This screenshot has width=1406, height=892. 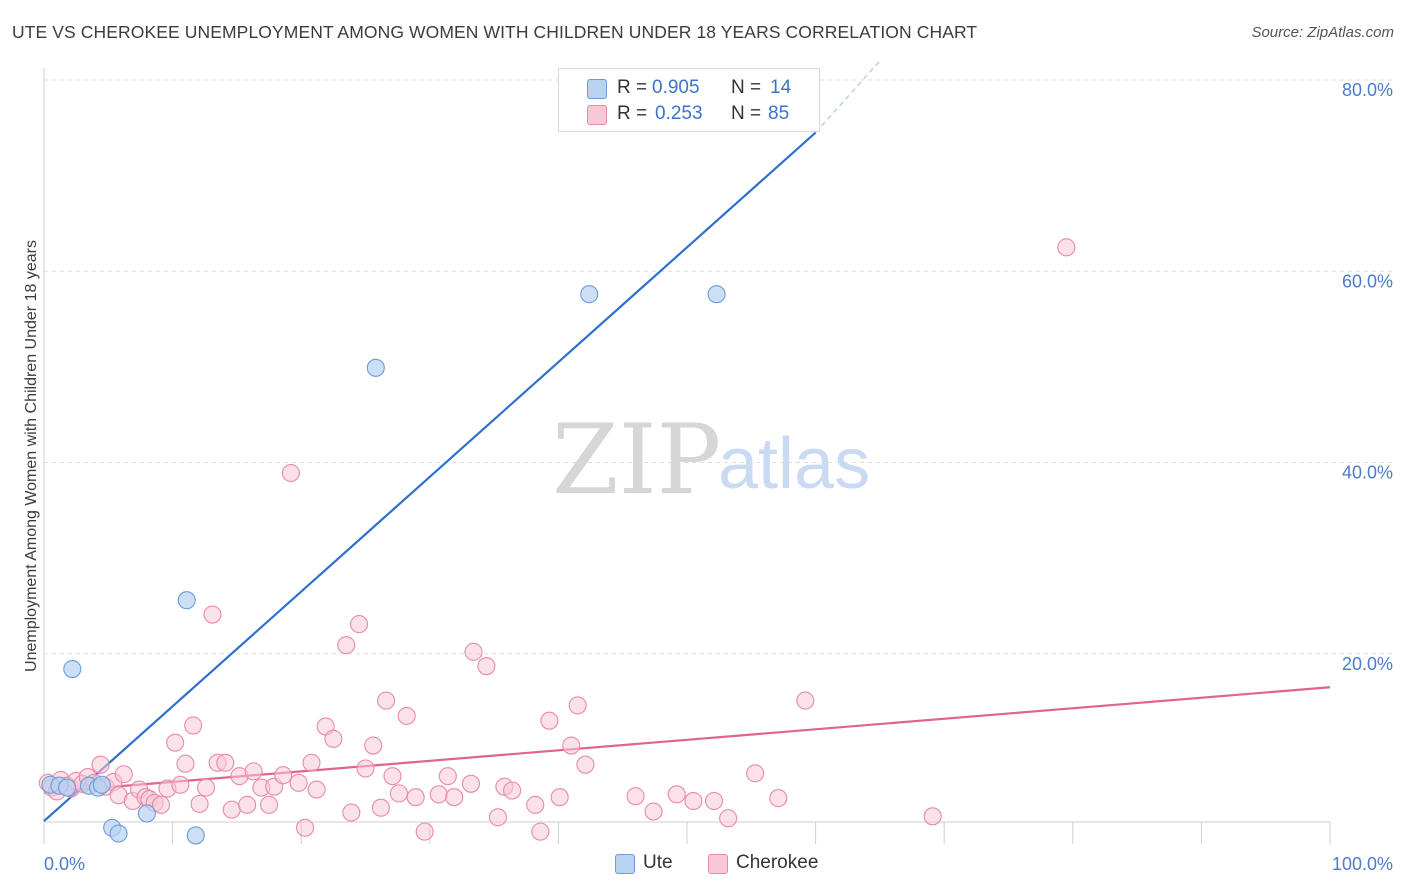 What do you see at coordinates (597, 115) in the screenshot?
I see `cherokee-swatch` at bounding box center [597, 115].